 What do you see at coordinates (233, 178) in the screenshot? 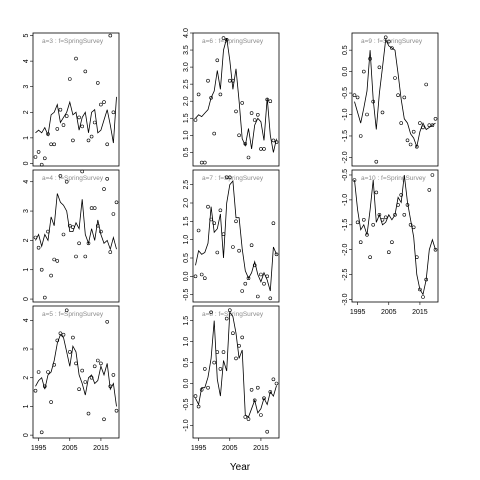
I see `panel-label: a=7 : f=SpringSurvey` at bounding box center [233, 178].